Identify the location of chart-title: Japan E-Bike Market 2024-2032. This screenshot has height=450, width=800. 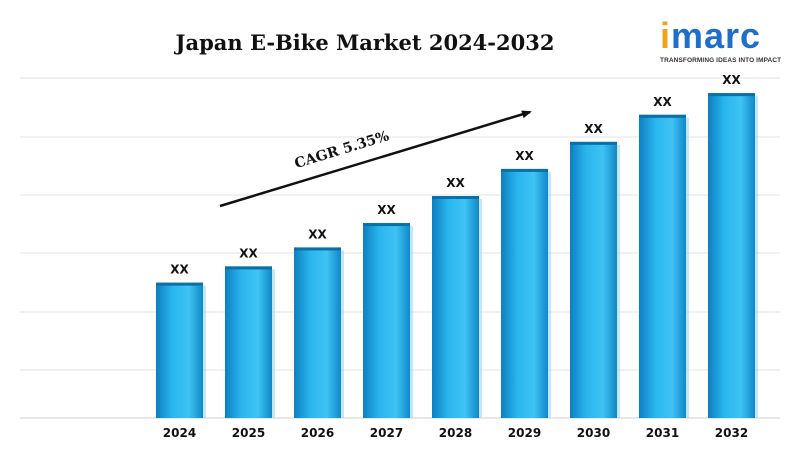
(365, 42).